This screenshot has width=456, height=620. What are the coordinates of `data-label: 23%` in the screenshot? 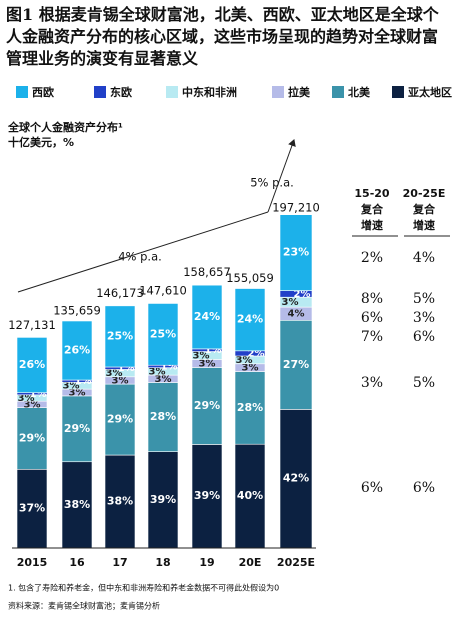 It's located at (296, 252).